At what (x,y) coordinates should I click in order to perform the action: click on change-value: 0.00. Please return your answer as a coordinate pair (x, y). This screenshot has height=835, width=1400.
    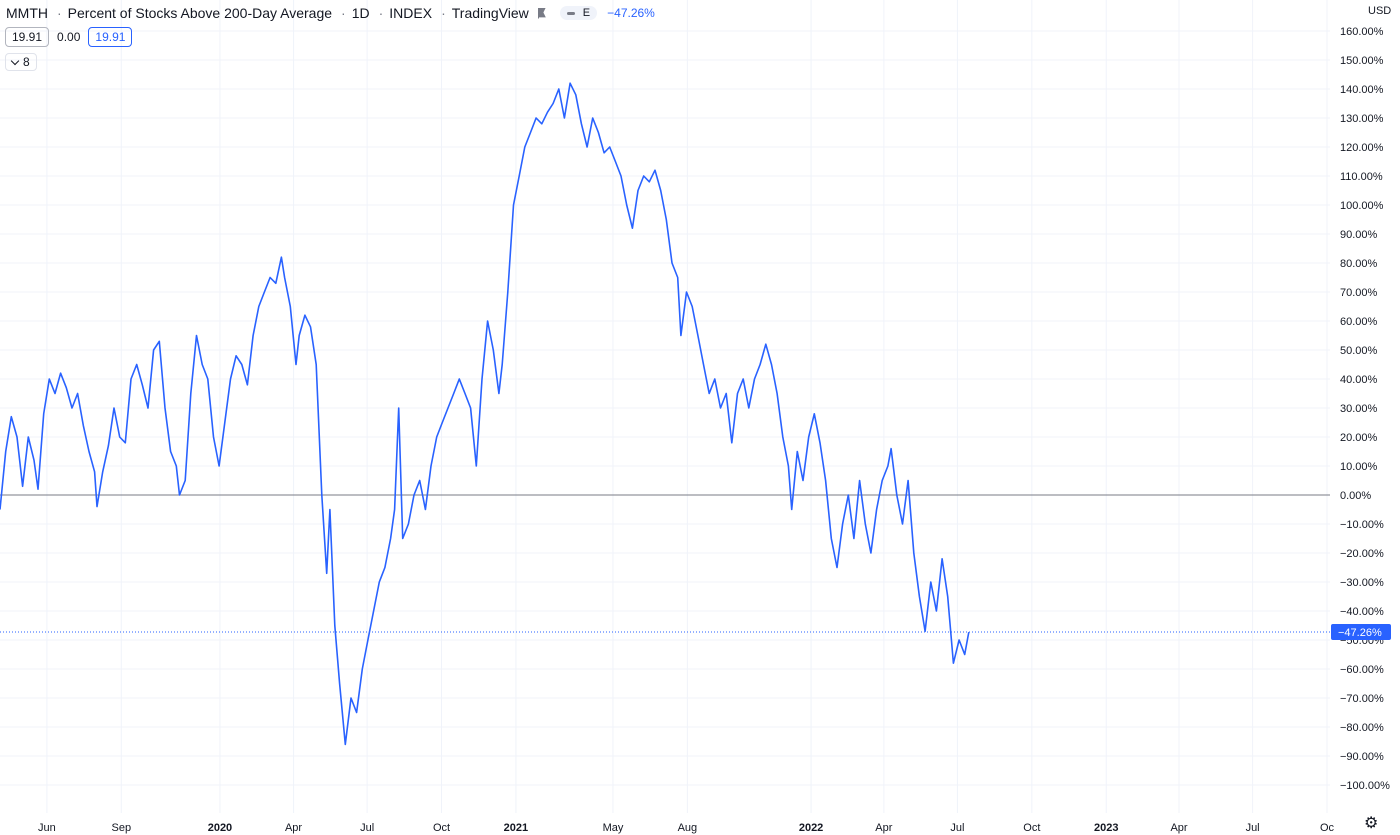
    Looking at the image, I should click on (69, 37).